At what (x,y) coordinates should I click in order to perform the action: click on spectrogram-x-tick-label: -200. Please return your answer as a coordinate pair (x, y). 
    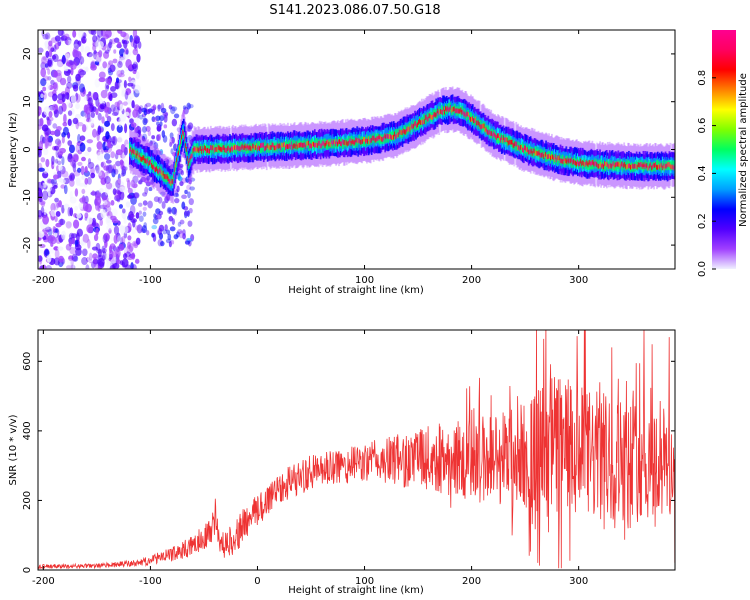
    Looking at the image, I should click on (43, 280).